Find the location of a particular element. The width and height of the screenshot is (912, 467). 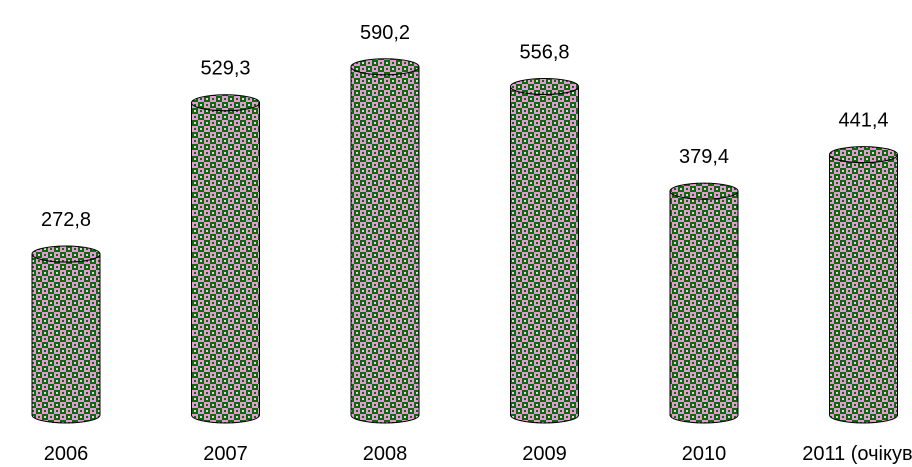

value-label: 379,4 is located at coordinates (704, 157).